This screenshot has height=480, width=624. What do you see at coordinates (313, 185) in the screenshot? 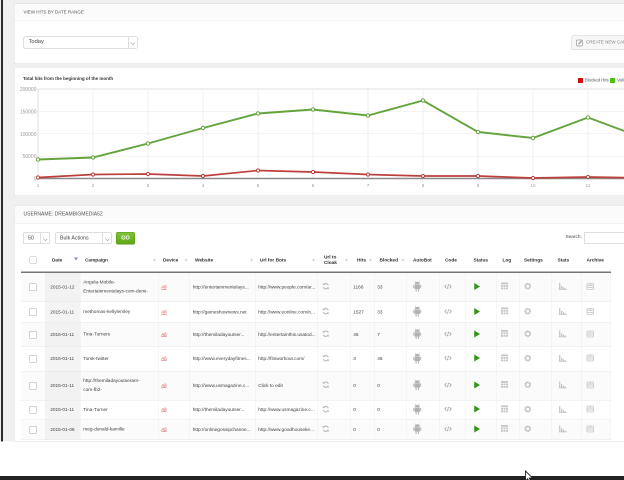
I see `svg-text: 6` at bounding box center [313, 185].